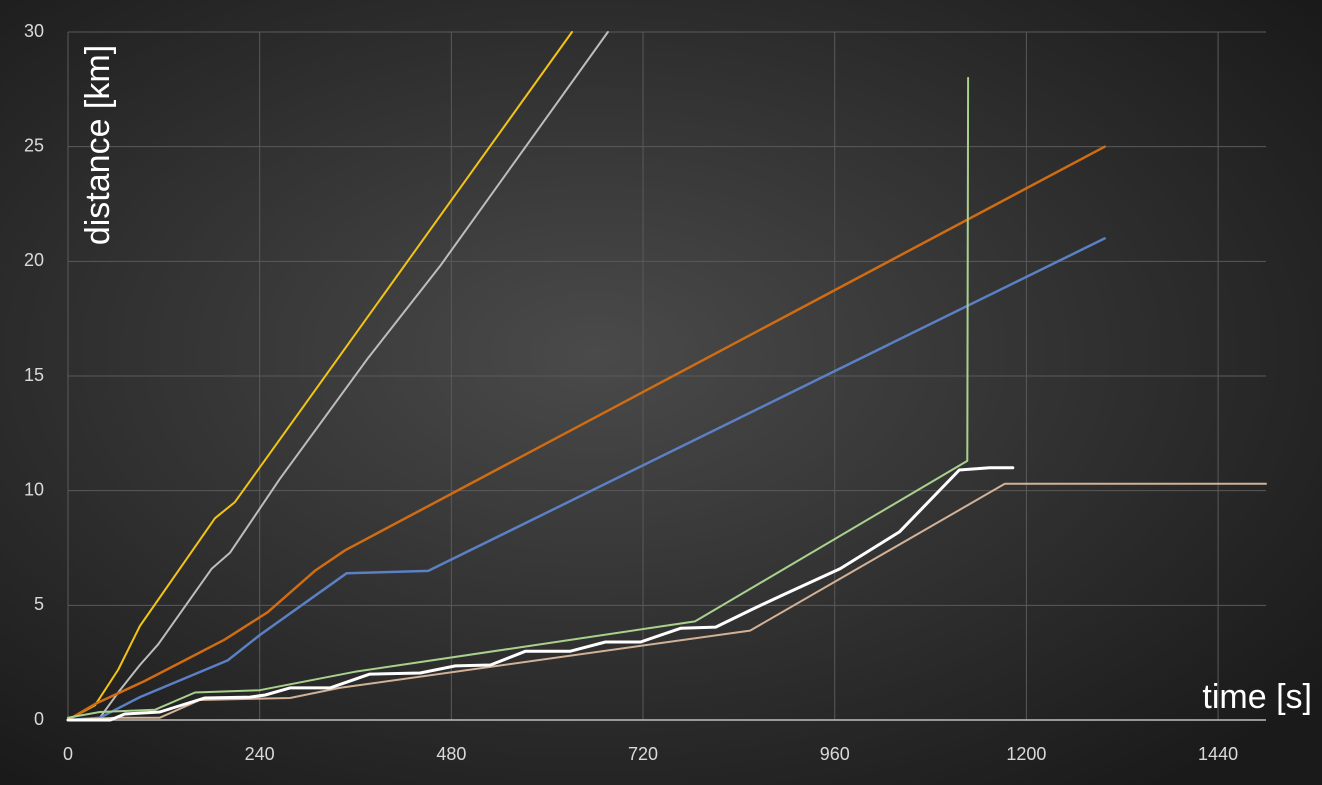 The height and width of the screenshot is (785, 1322). What do you see at coordinates (643, 754) in the screenshot?
I see `x-tick-label: 720` at bounding box center [643, 754].